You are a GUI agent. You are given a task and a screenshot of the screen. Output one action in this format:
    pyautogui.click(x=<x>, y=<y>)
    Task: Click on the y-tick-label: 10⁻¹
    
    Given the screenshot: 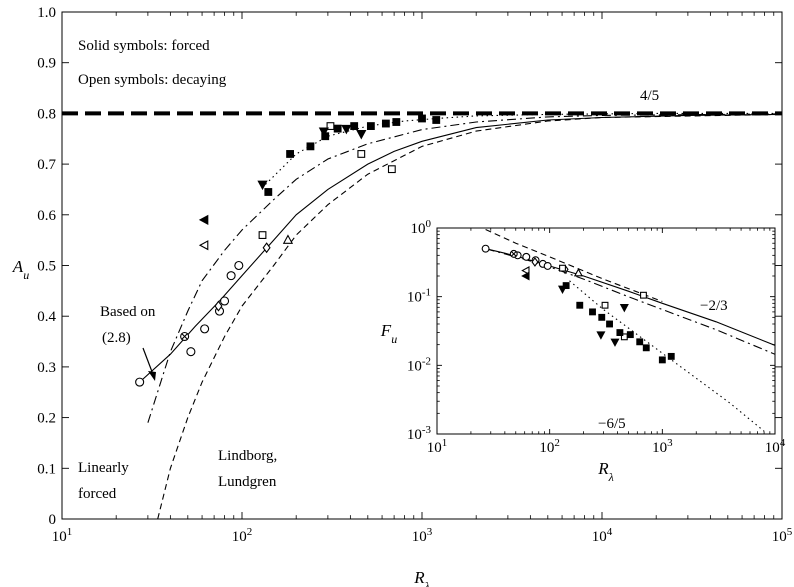 What is the action you would take?
    pyautogui.click(x=419, y=296)
    